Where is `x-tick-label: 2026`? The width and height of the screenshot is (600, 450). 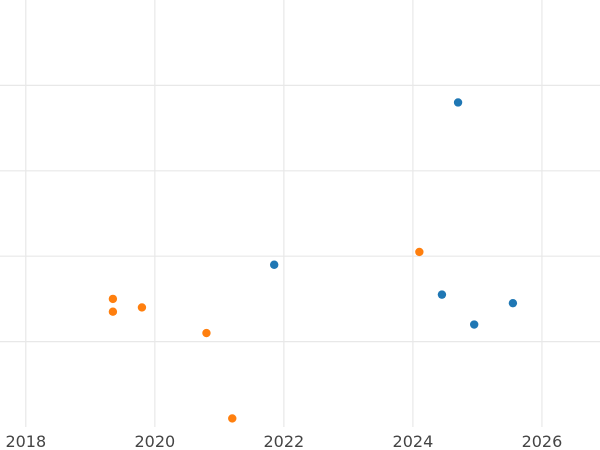 x-tick-label: 2026 is located at coordinates (542, 441).